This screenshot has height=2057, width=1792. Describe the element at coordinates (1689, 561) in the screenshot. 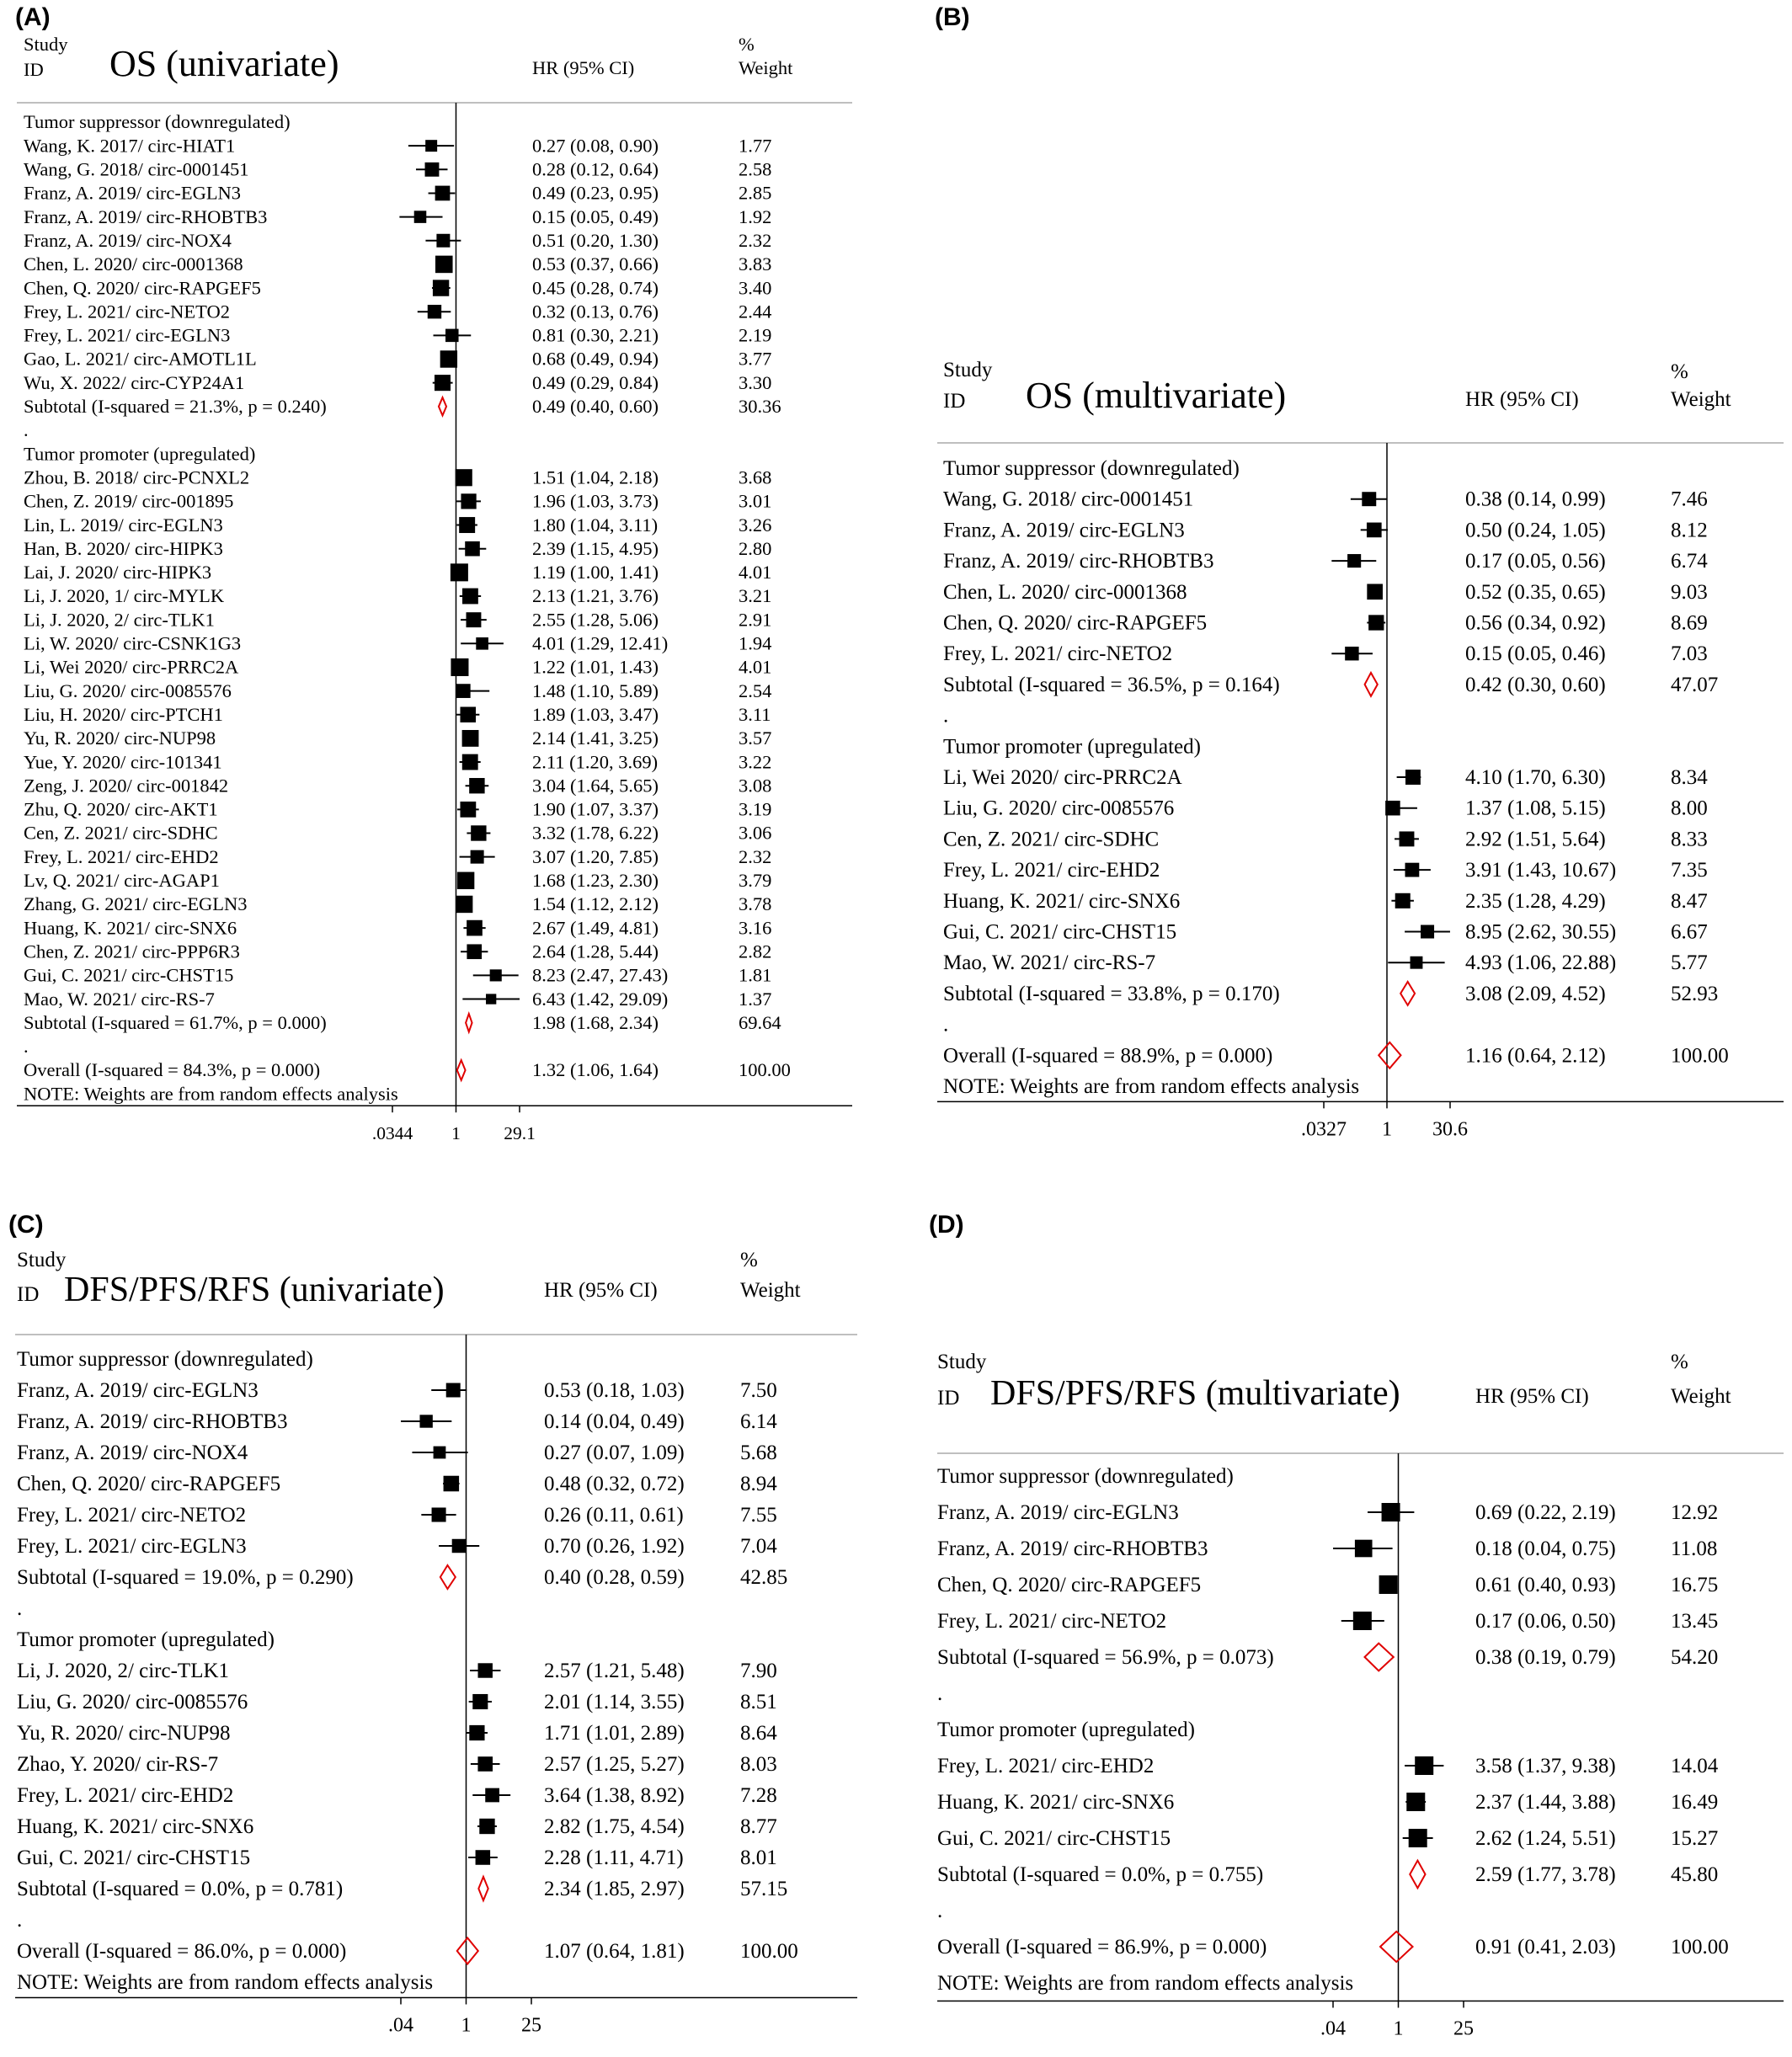

I see `weight-value: 6.74` at that location.